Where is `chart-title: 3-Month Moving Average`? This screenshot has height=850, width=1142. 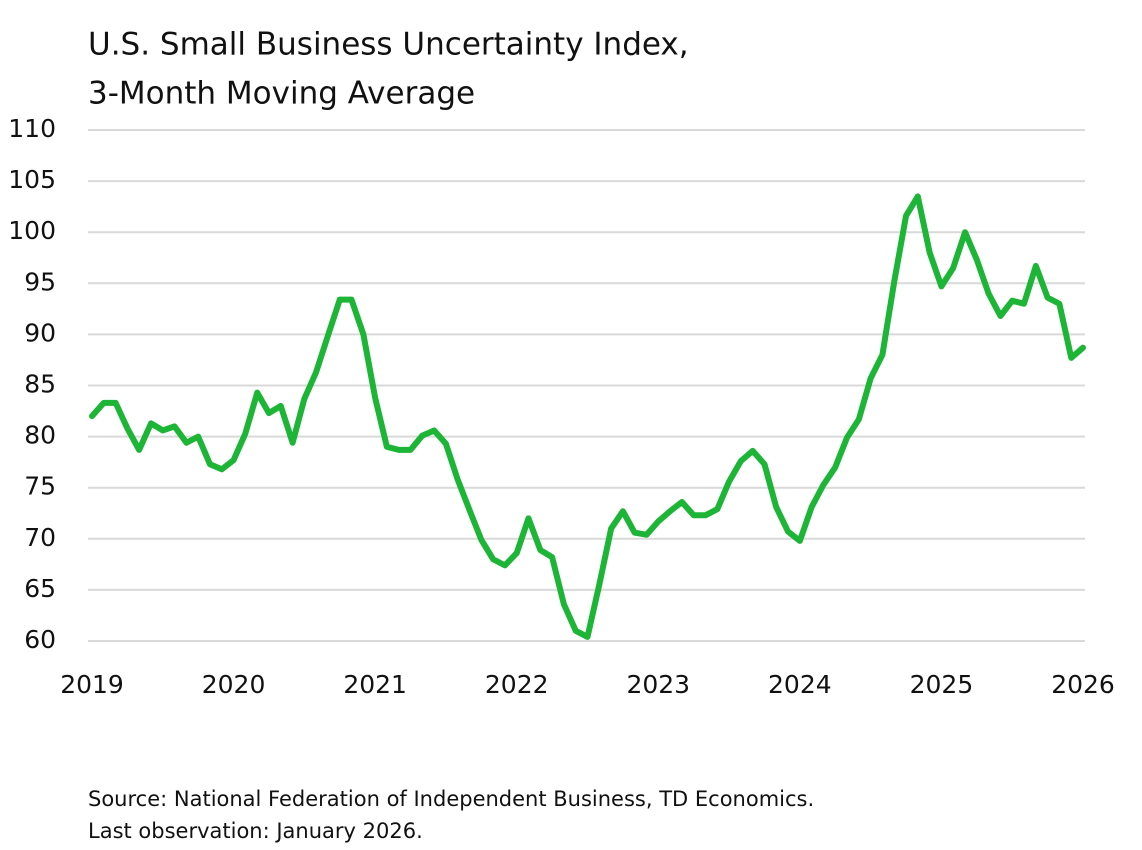 chart-title: 3-Month Moving Average is located at coordinates (281, 94).